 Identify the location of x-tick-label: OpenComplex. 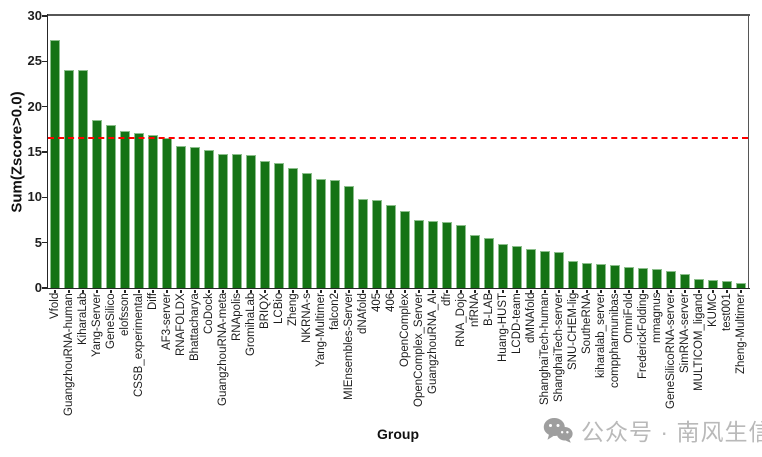
(405, 330).